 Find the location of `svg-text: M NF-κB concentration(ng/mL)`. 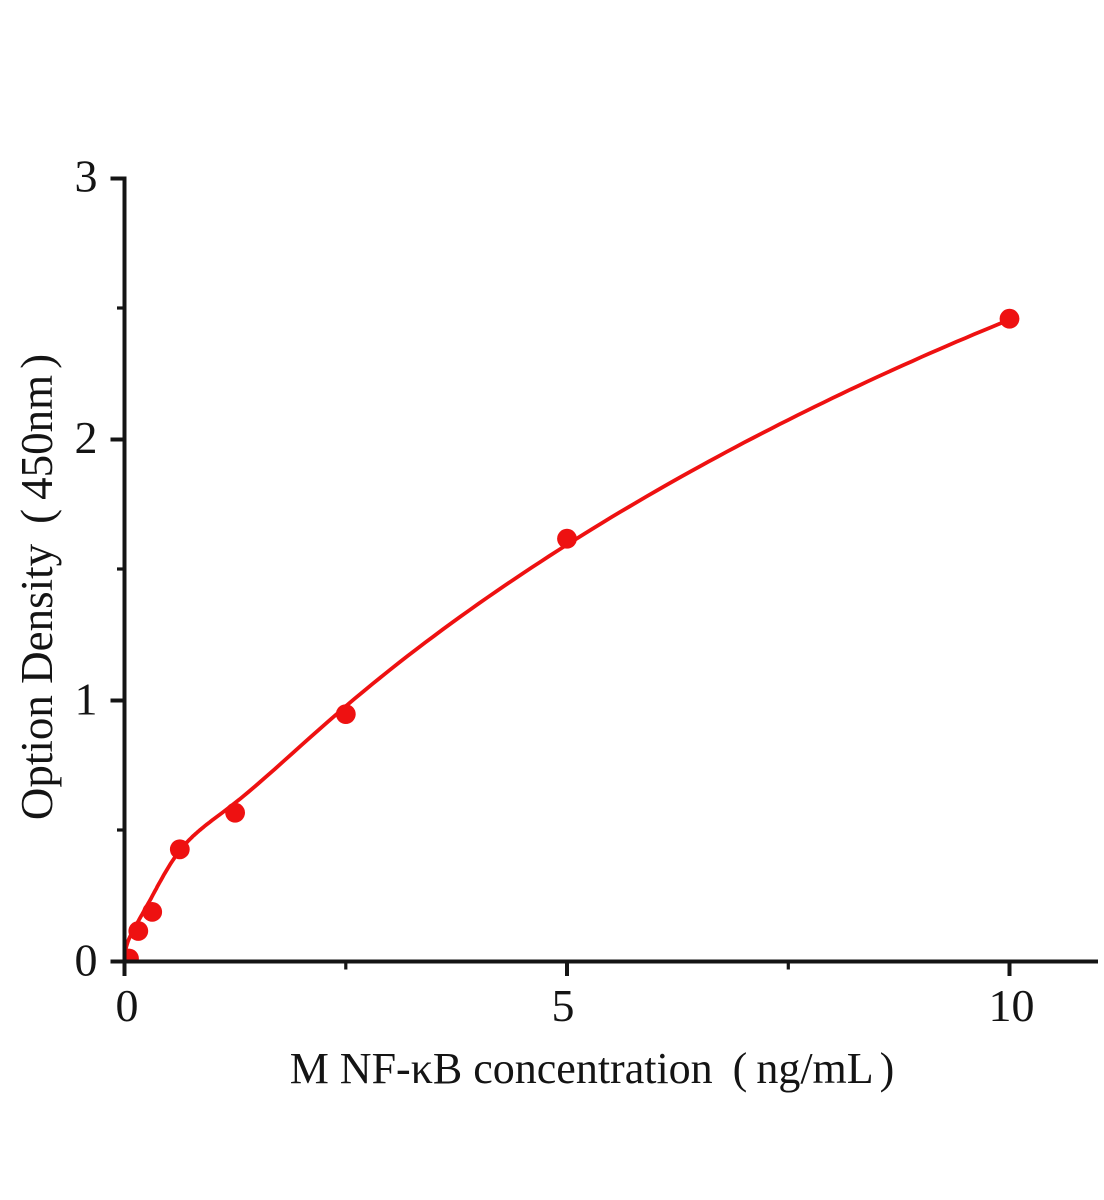

svg-text: M NF-κB concentration(ng/mL) is located at coordinates (592, 1068).